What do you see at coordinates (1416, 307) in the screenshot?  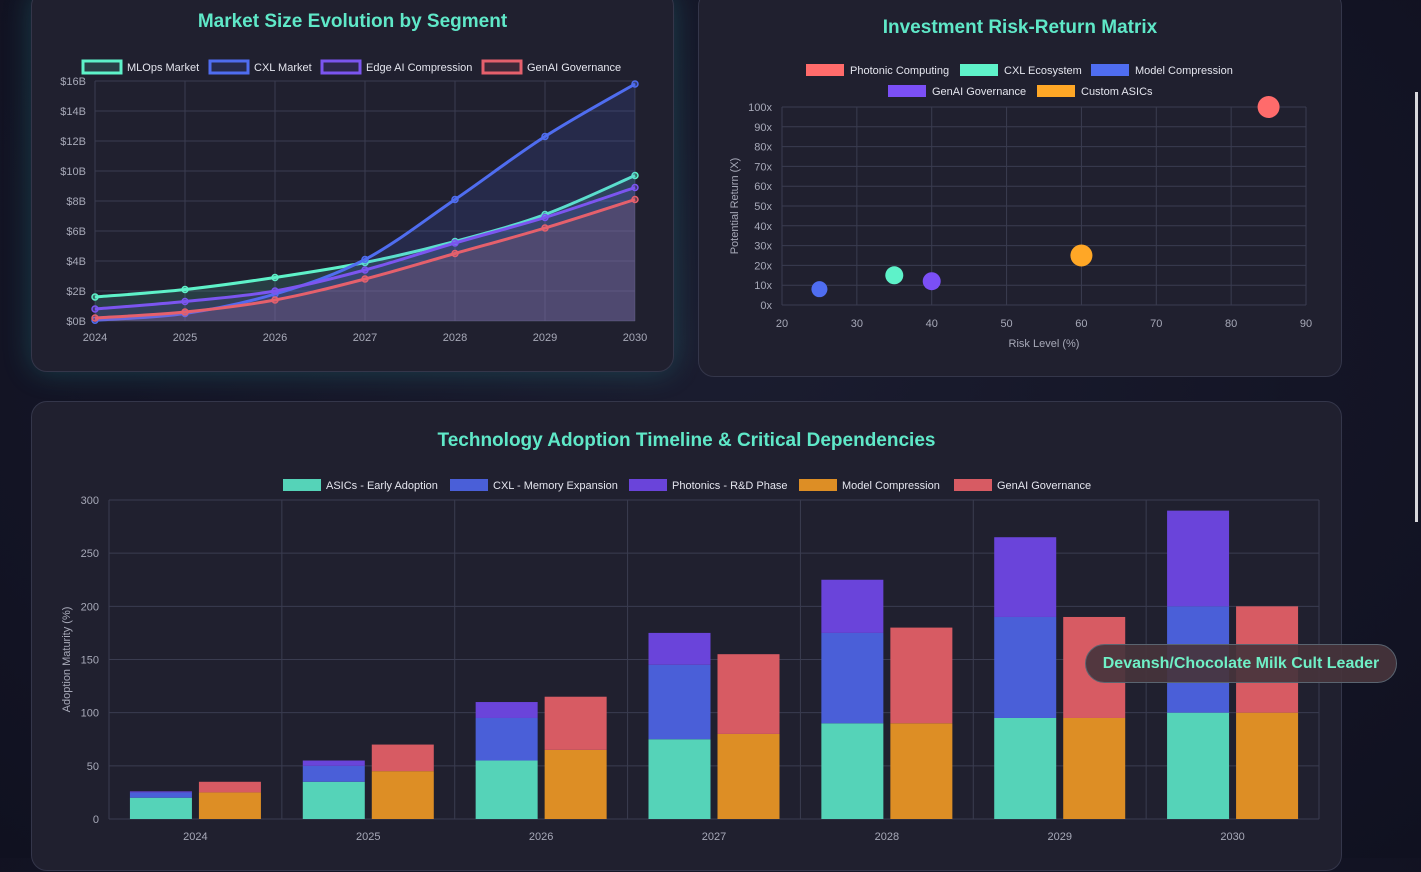 I see `window-edge-scrollbar` at bounding box center [1416, 307].